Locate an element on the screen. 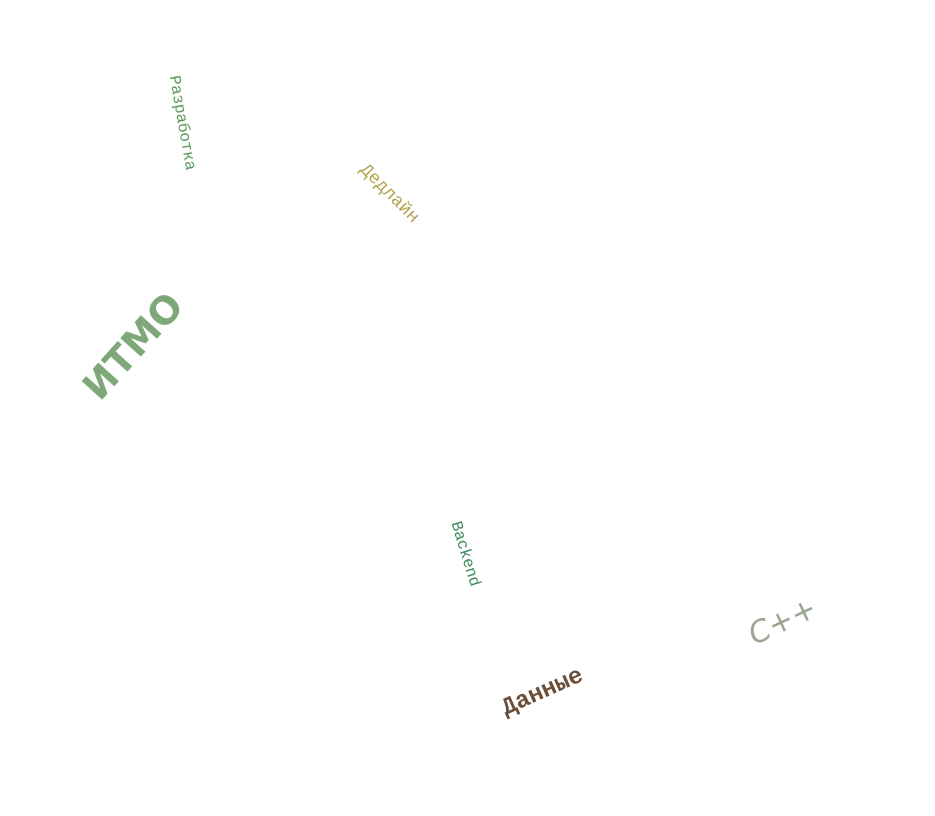 This screenshot has height=816, width=935. word-itmo: ИТМО is located at coordinates (133, 346).